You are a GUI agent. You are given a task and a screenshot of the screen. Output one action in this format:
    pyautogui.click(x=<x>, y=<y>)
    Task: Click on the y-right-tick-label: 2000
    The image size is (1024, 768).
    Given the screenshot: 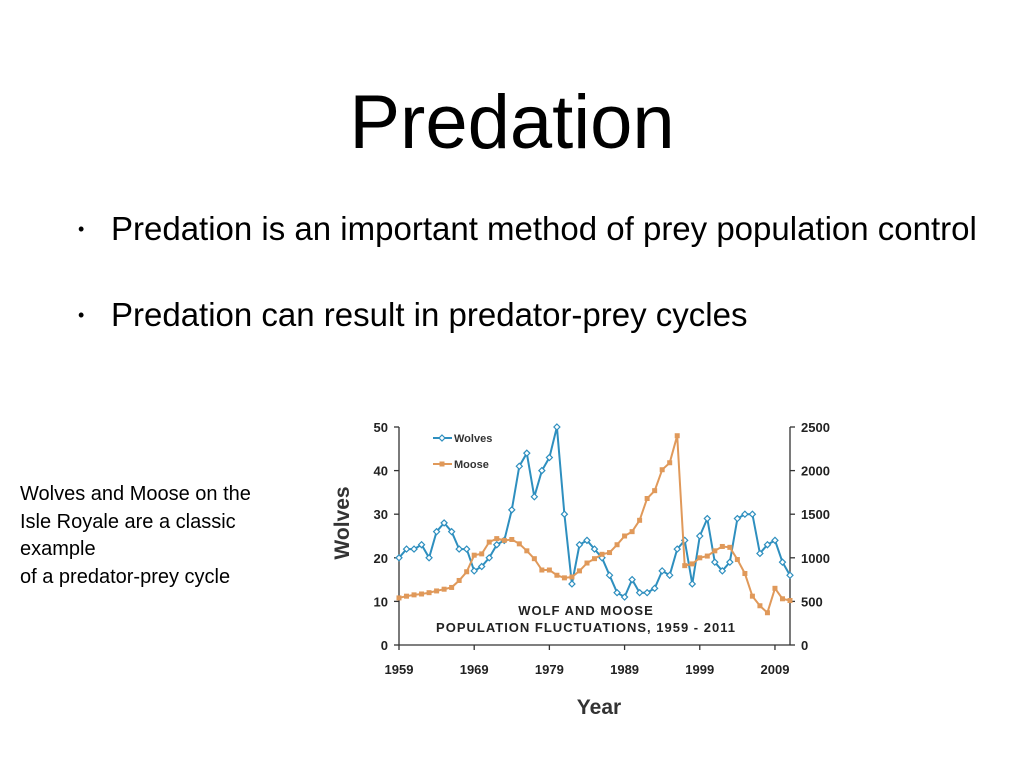 What is the action you would take?
    pyautogui.click(x=815, y=471)
    